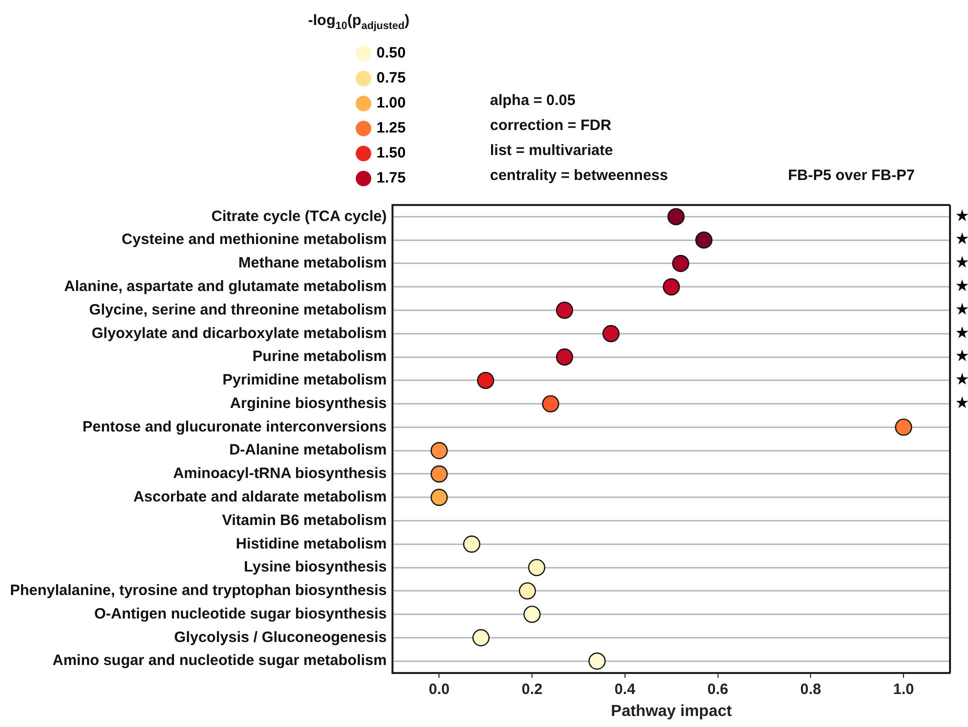 The width and height of the screenshot is (968, 727). What do you see at coordinates (308, 403) in the screenshot?
I see `y-tick-label: Arginine biosynthesis` at bounding box center [308, 403].